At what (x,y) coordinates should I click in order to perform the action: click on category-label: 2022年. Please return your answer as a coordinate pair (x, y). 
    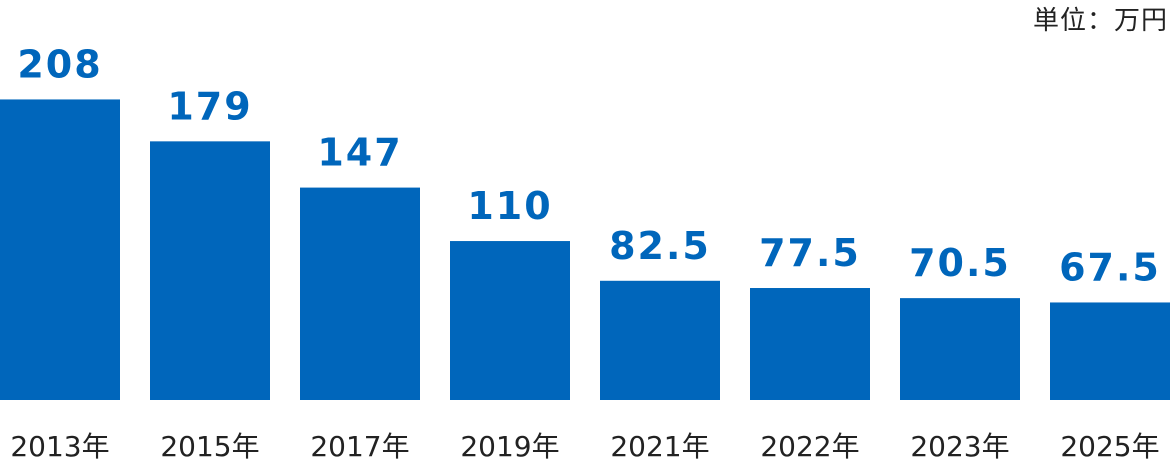
    Looking at the image, I should click on (809, 446).